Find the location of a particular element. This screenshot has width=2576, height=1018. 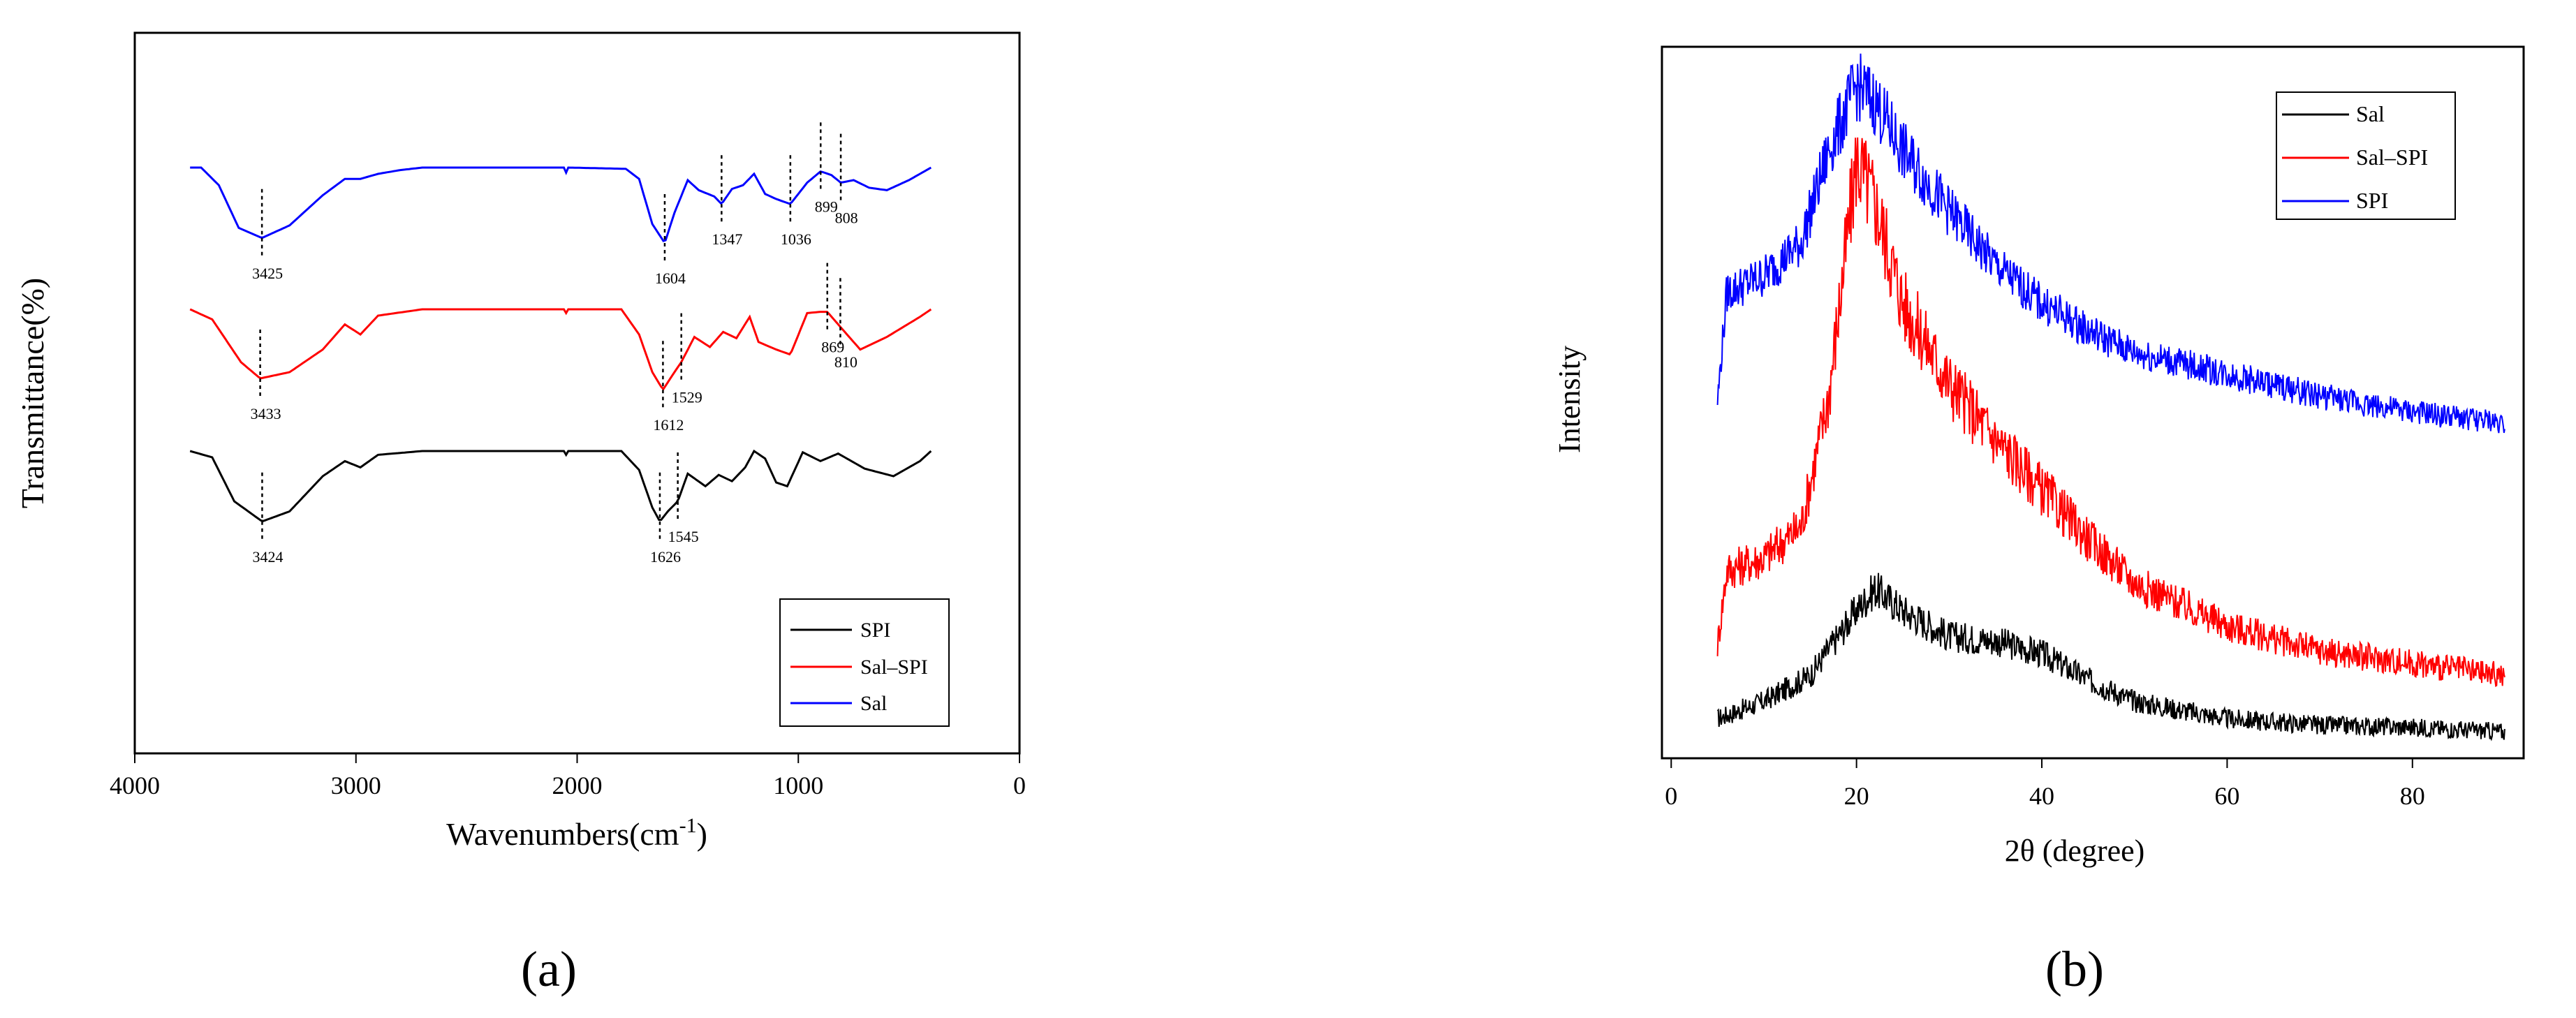

chart-a-y-axis-label: Transmittance(%) is located at coordinates (32, 393).